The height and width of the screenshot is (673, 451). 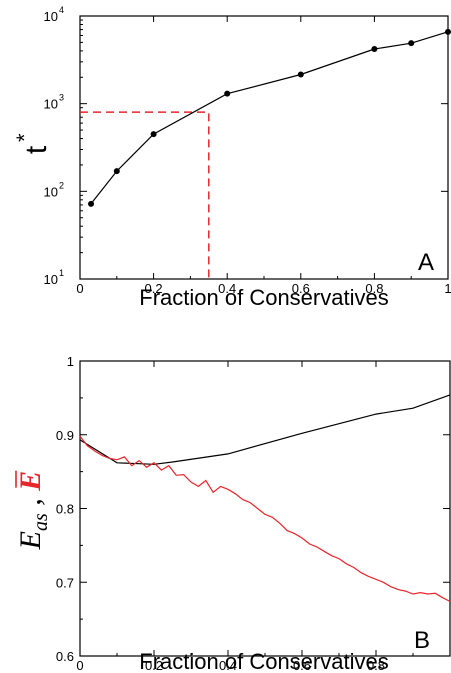 What do you see at coordinates (61, 185) in the screenshot?
I see `panel-a-ytick-exponent: 2` at bounding box center [61, 185].